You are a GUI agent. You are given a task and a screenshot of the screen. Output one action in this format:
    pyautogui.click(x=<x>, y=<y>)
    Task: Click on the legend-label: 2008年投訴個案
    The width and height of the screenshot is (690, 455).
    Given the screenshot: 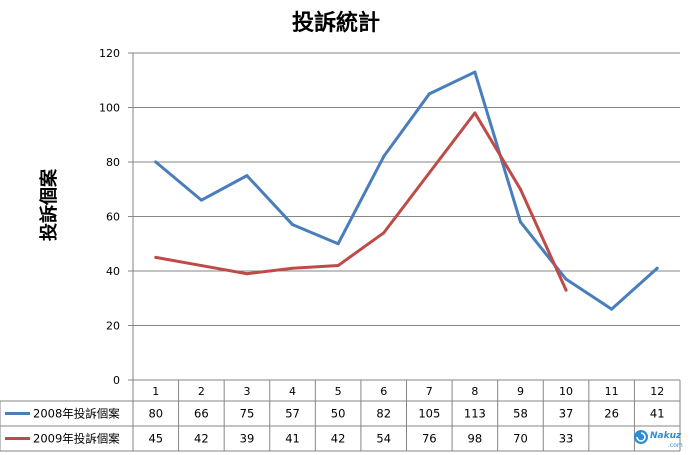 What is the action you would take?
    pyautogui.click(x=76, y=414)
    